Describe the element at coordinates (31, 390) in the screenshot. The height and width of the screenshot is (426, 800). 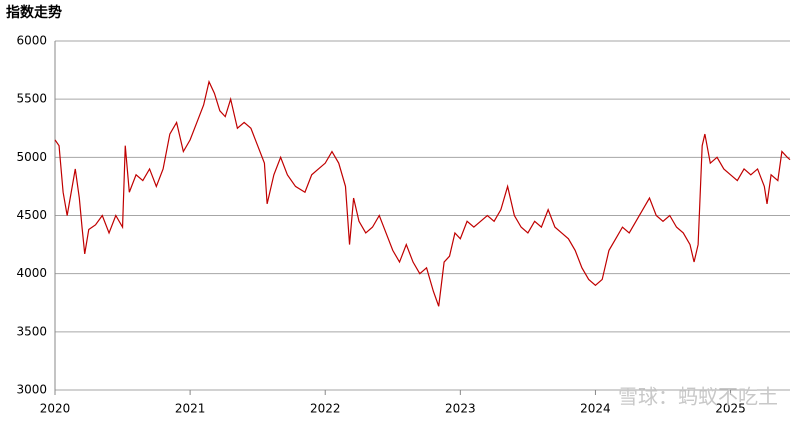
I see `y-tick-label: 3000` at that location.